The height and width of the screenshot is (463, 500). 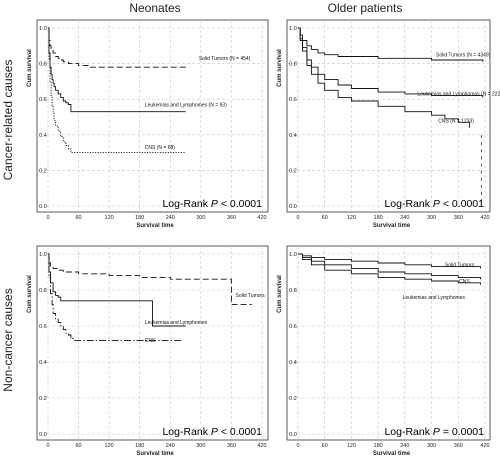 I want to click on series-label: Solid Tumors (N = 454), so click(x=225, y=59).